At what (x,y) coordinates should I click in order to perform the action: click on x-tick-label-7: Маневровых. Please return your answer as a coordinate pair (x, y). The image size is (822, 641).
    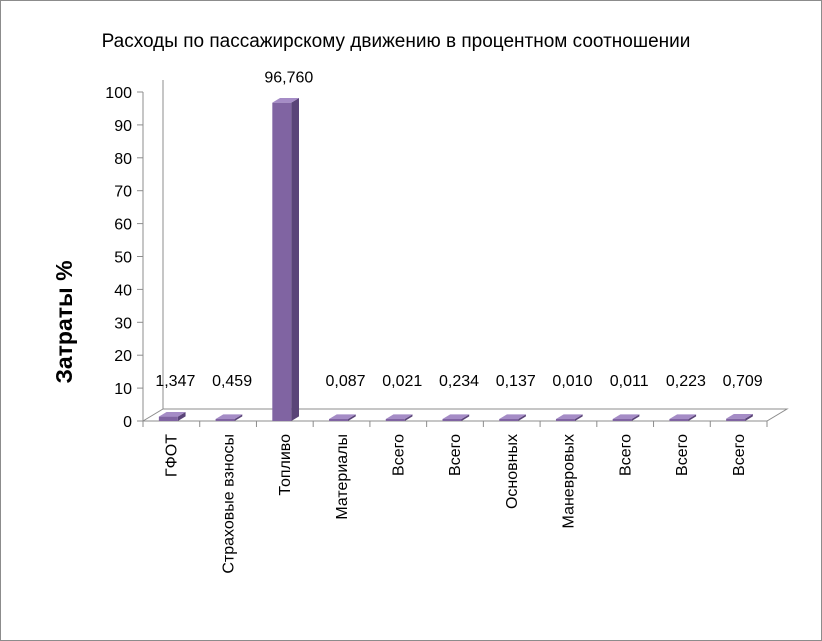
    Looking at the image, I should click on (569, 481).